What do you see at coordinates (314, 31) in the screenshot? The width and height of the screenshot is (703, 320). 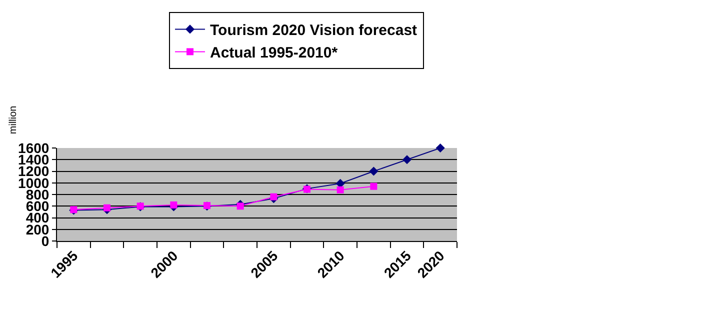 I see `legend-label: Tourism 2020 Vision forecast` at bounding box center [314, 31].